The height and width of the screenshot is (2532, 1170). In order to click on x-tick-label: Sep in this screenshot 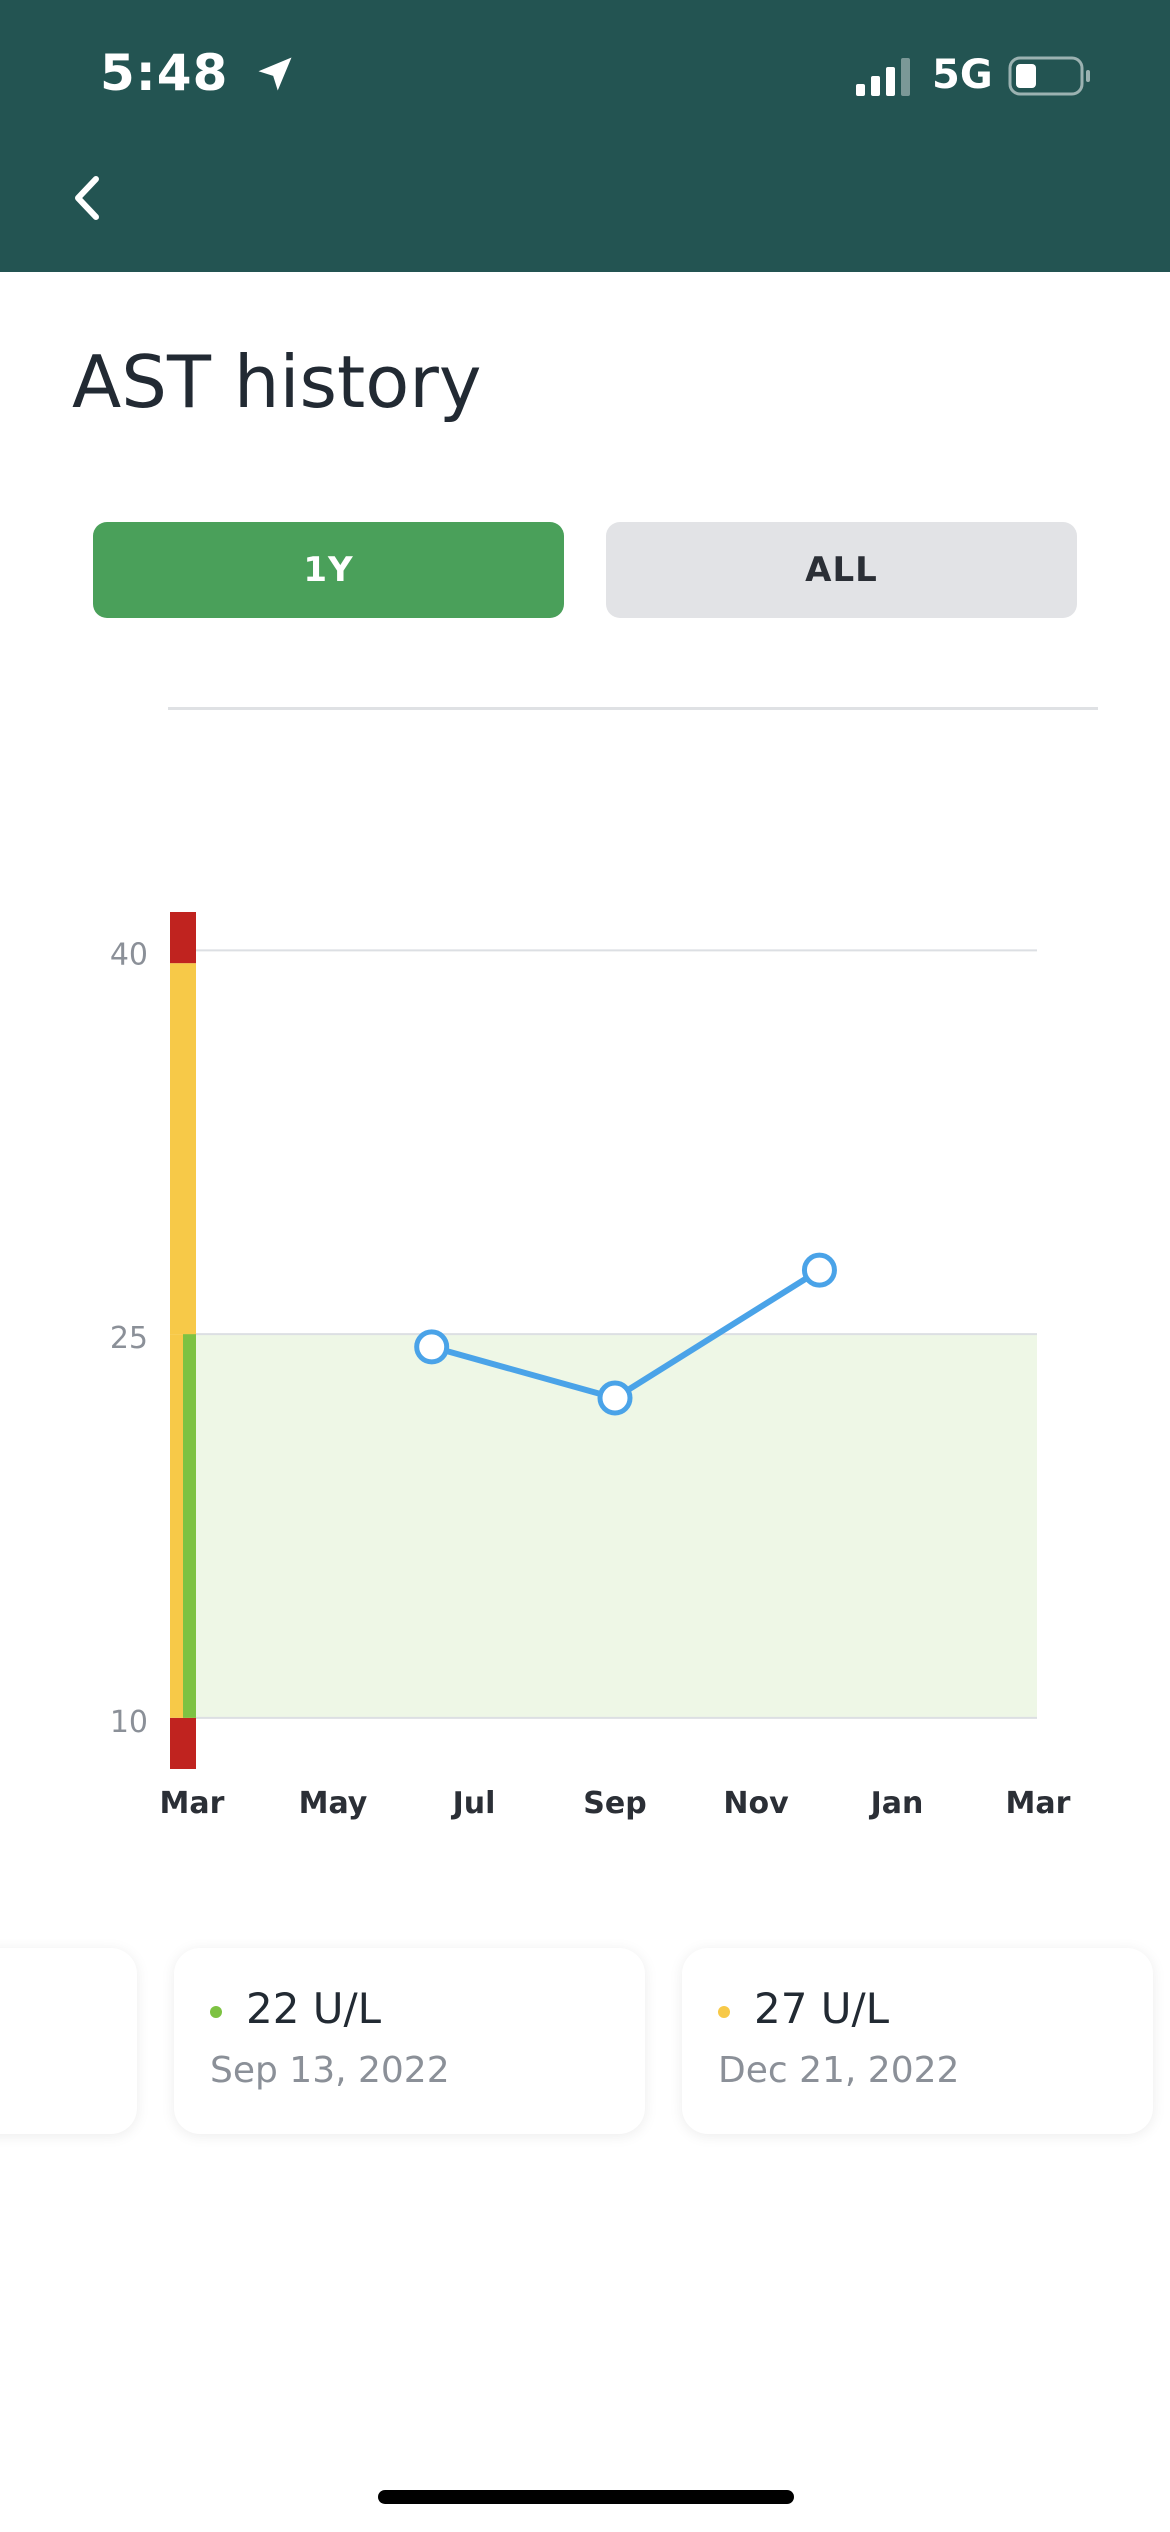, I will do `click(614, 1803)`.